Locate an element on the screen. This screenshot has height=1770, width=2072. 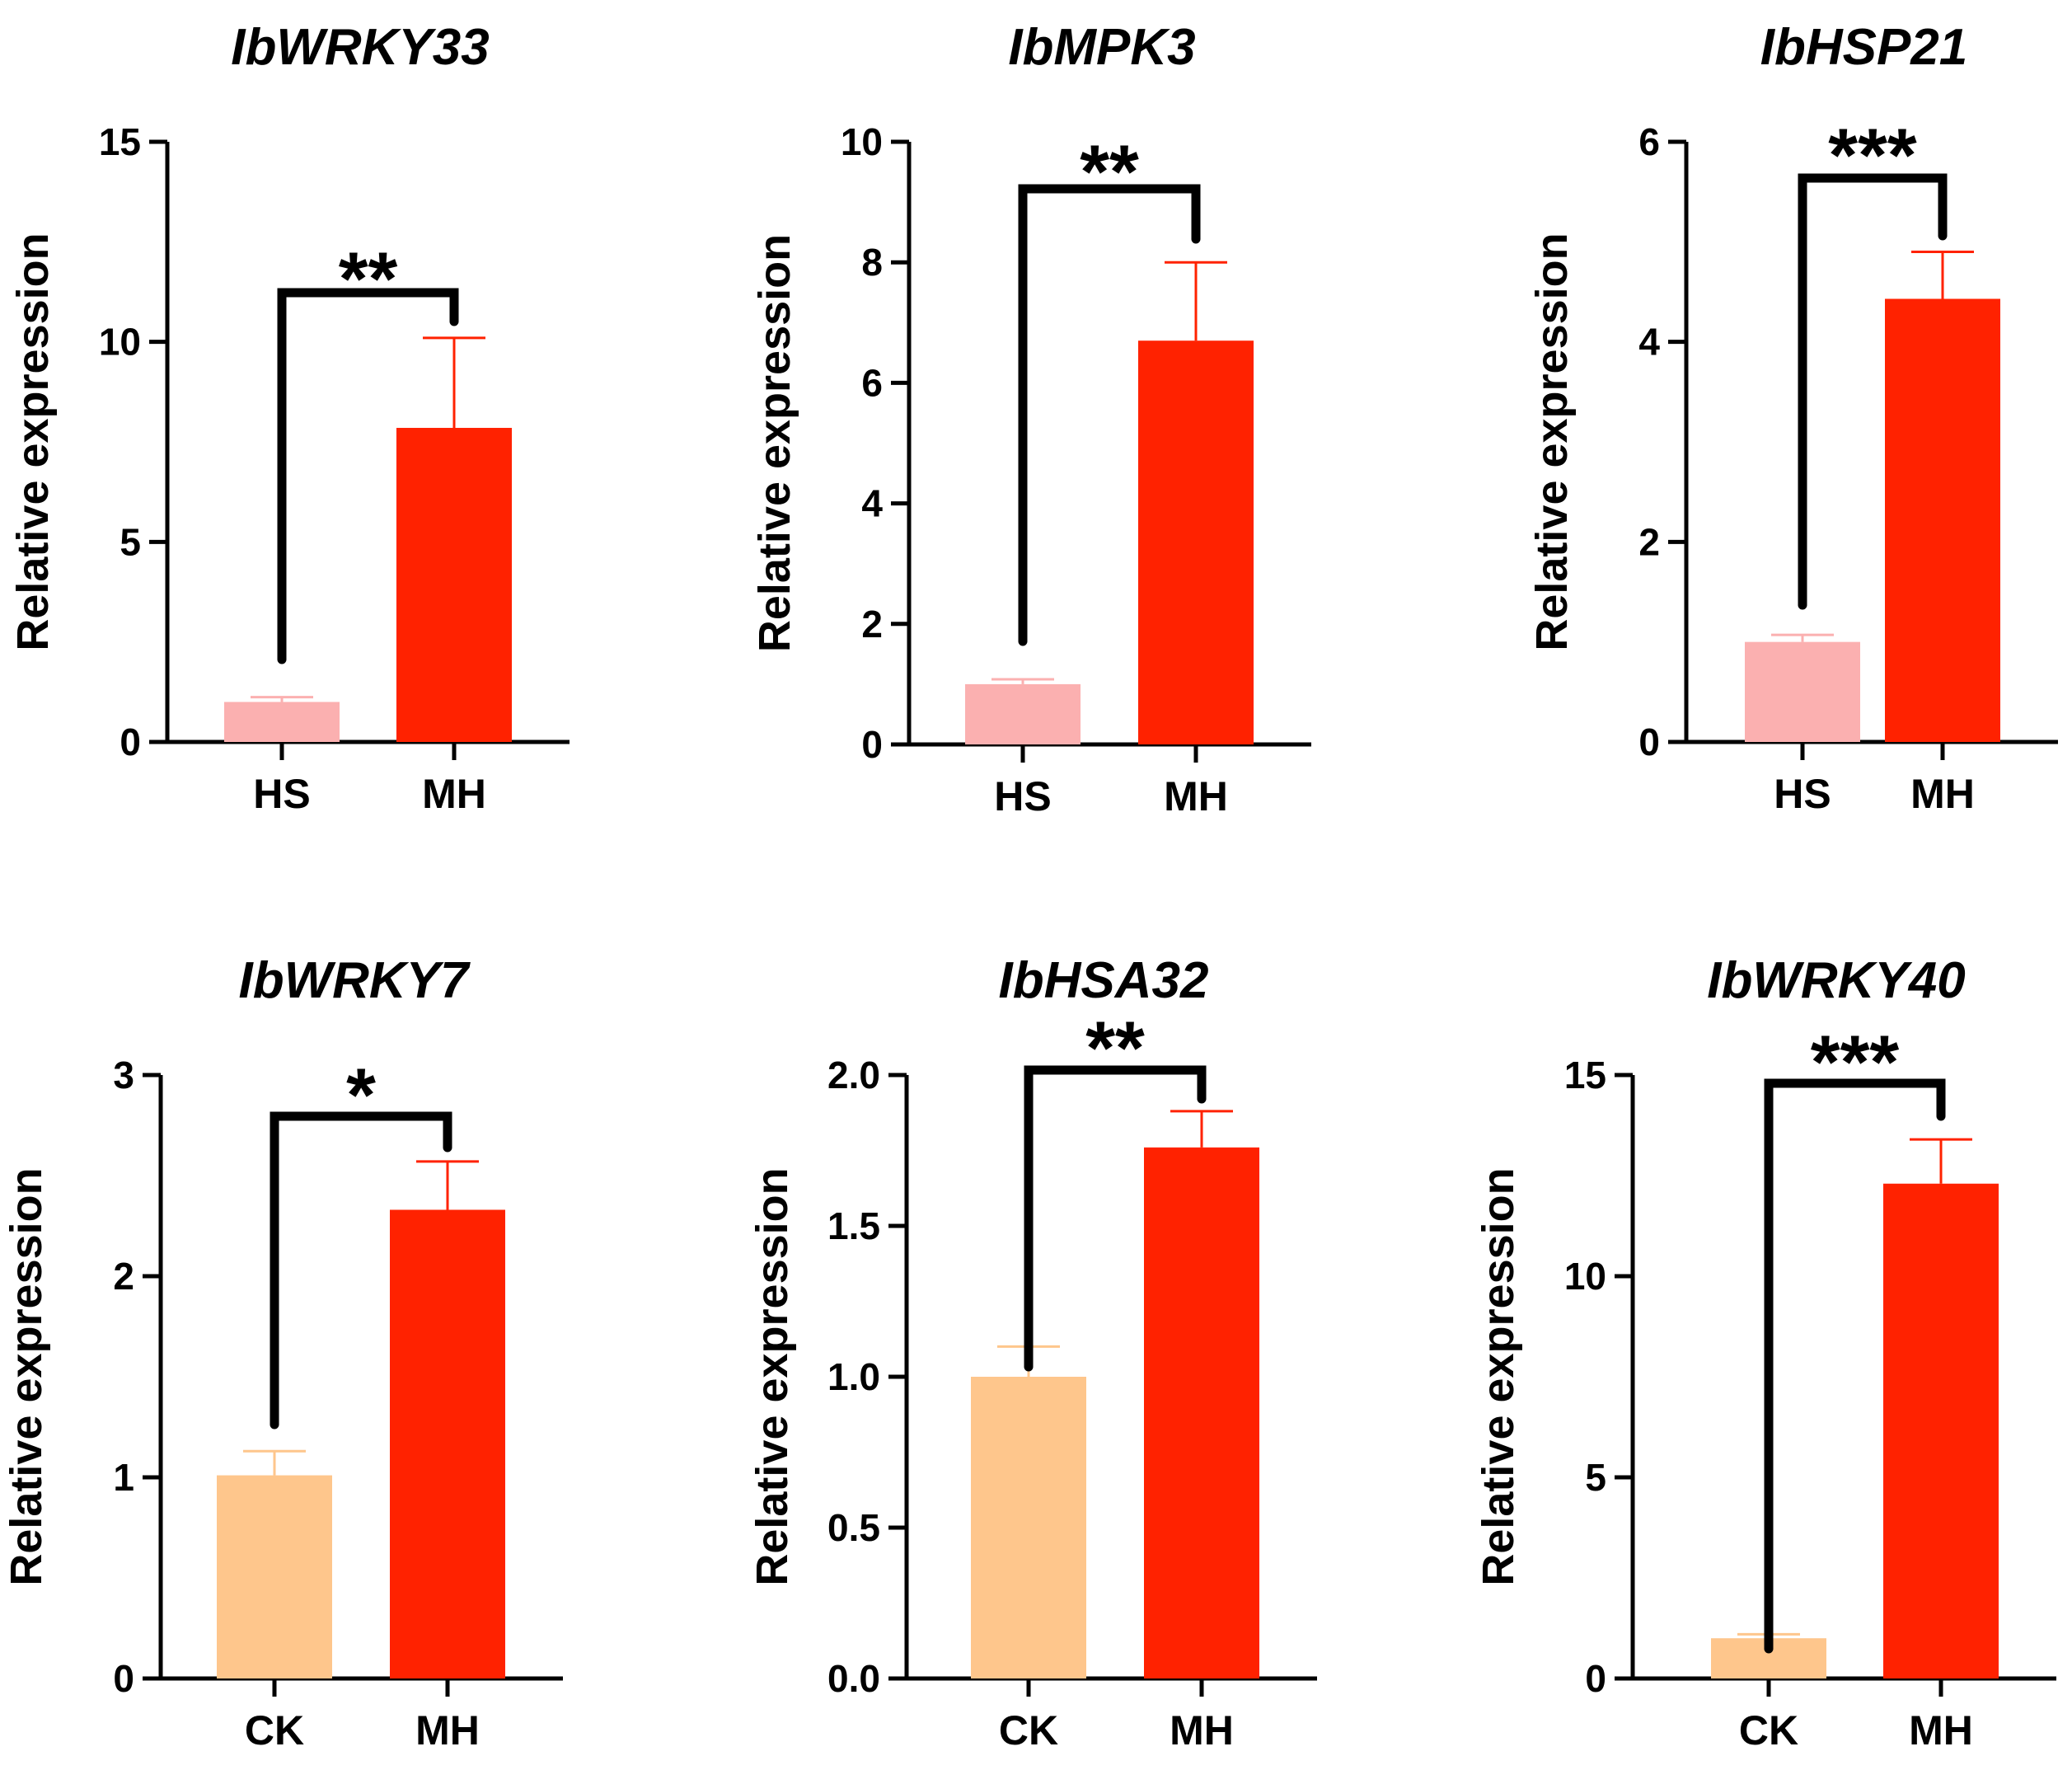
y-tick-label: 1.5 is located at coordinates (853, 1225).